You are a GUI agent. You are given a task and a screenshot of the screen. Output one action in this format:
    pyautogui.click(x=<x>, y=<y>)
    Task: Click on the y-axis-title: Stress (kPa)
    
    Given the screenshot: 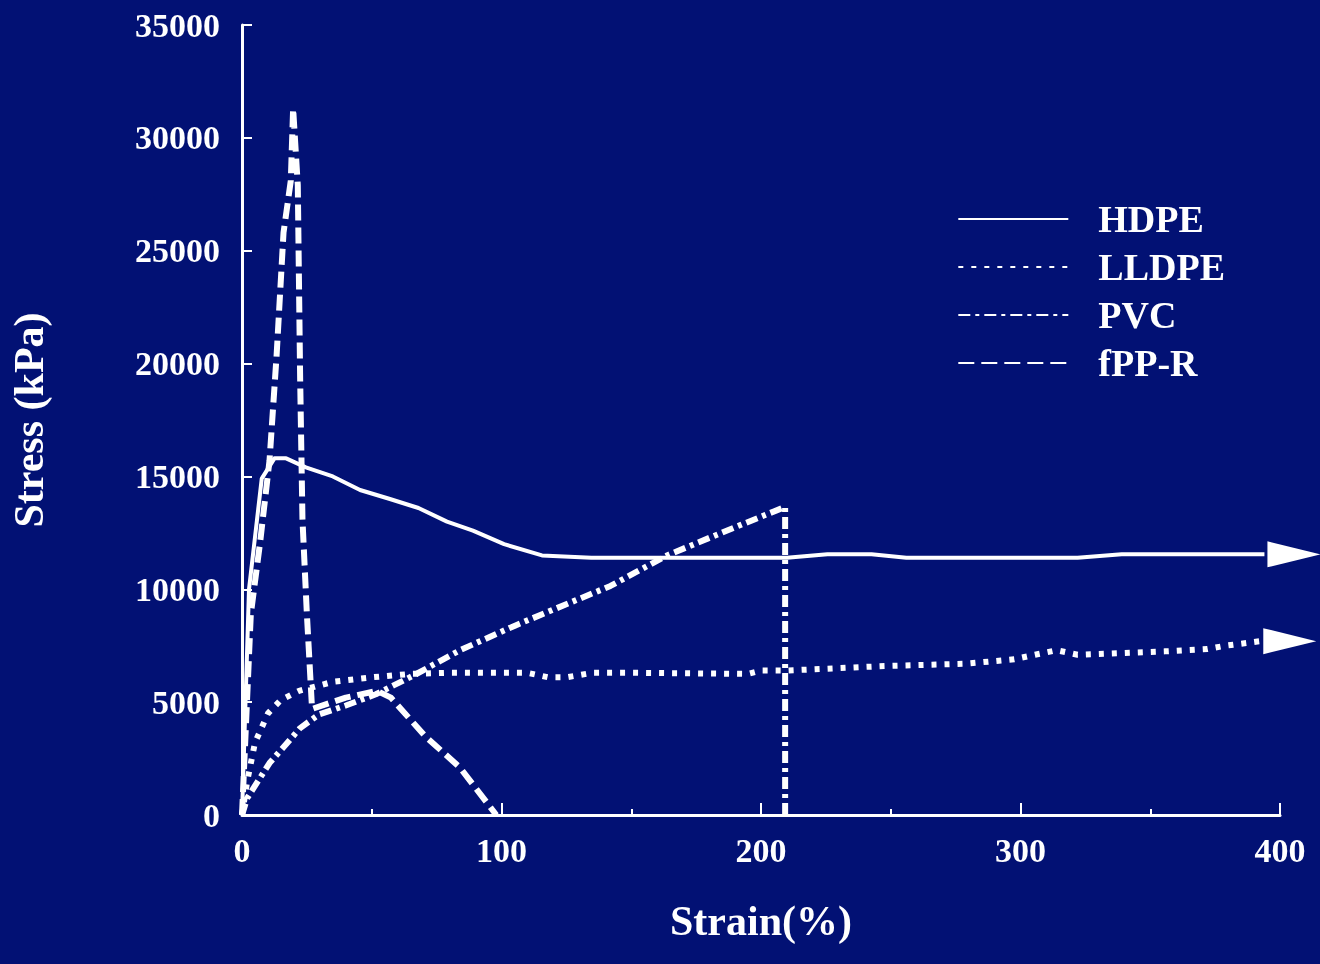 What is the action you would take?
    pyautogui.click(x=29, y=420)
    